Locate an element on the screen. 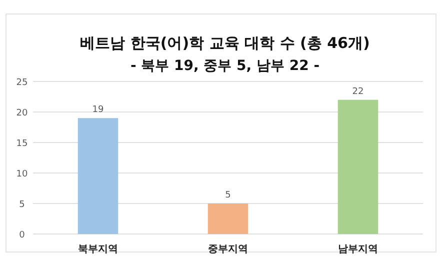 This screenshot has width=443, height=273. data-label: 19 is located at coordinates (98, 110).